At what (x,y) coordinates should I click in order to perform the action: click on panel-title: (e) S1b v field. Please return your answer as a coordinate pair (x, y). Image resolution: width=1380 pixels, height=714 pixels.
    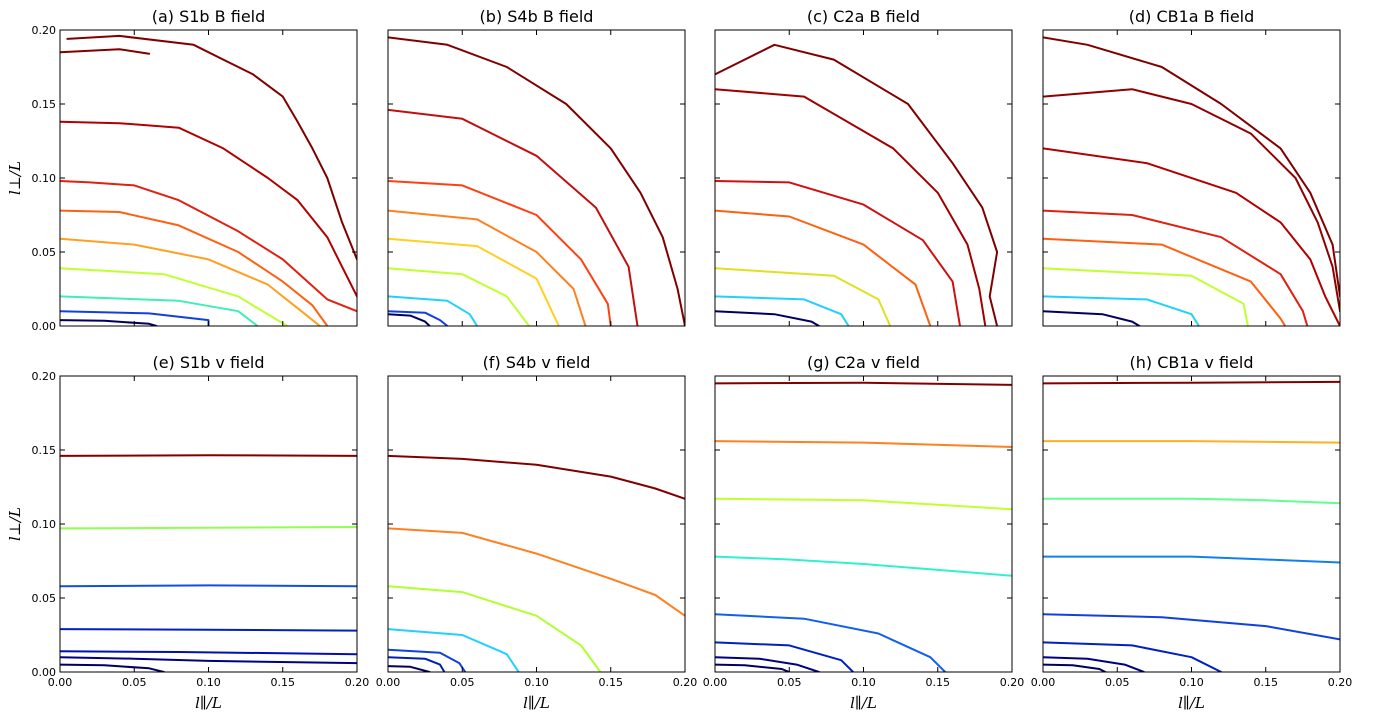
    Looking at the image, I should click on (208, 362).